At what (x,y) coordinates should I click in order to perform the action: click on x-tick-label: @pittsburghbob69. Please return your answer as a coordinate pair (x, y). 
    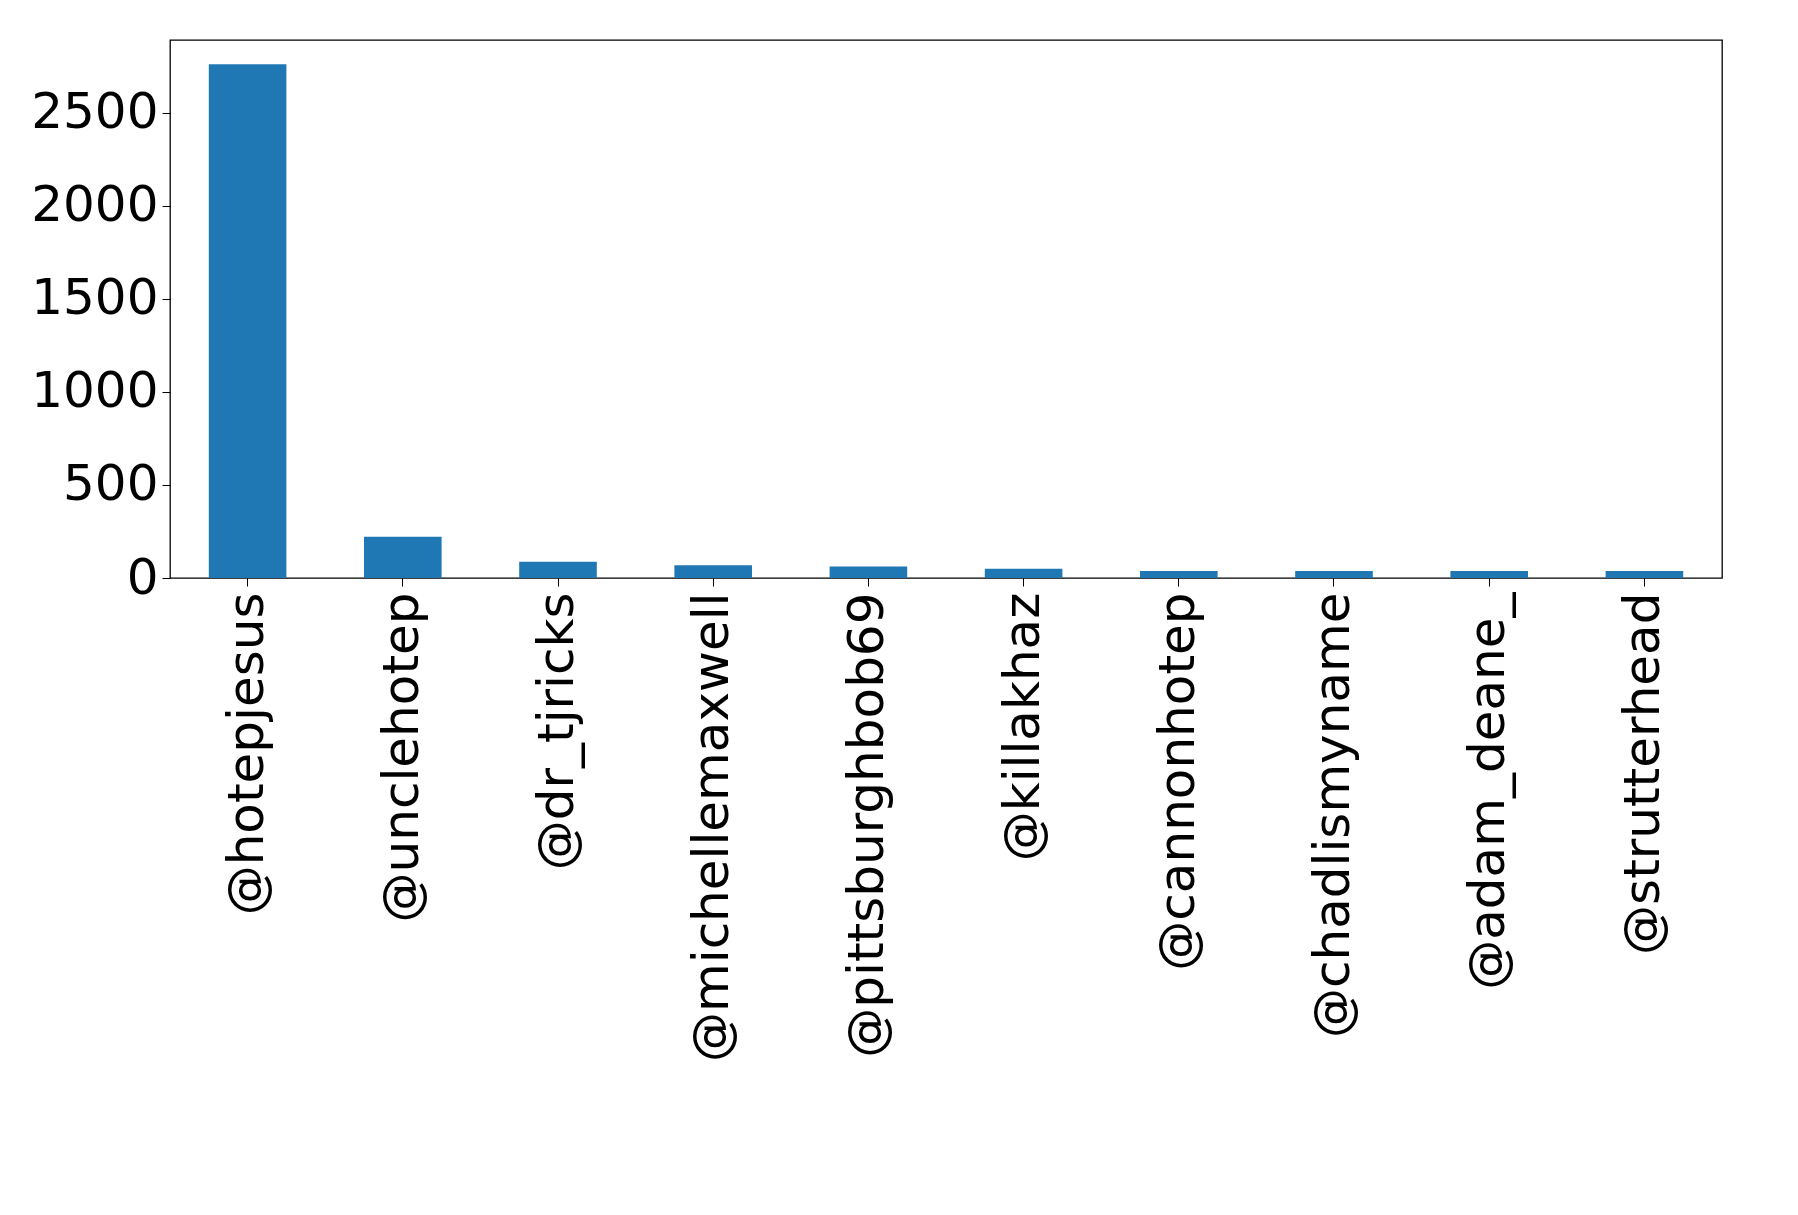
    Looking at the image, I should click on (866, 825).